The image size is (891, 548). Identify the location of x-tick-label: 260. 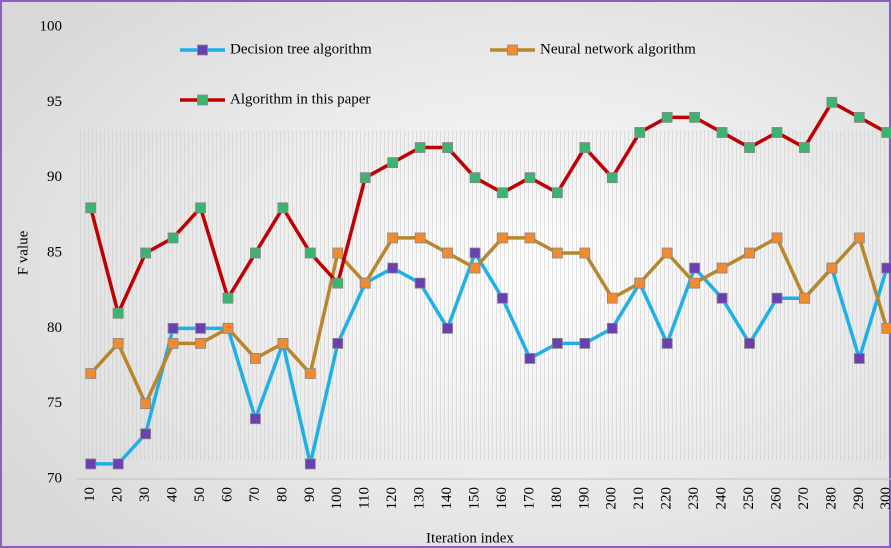
(776, 498).